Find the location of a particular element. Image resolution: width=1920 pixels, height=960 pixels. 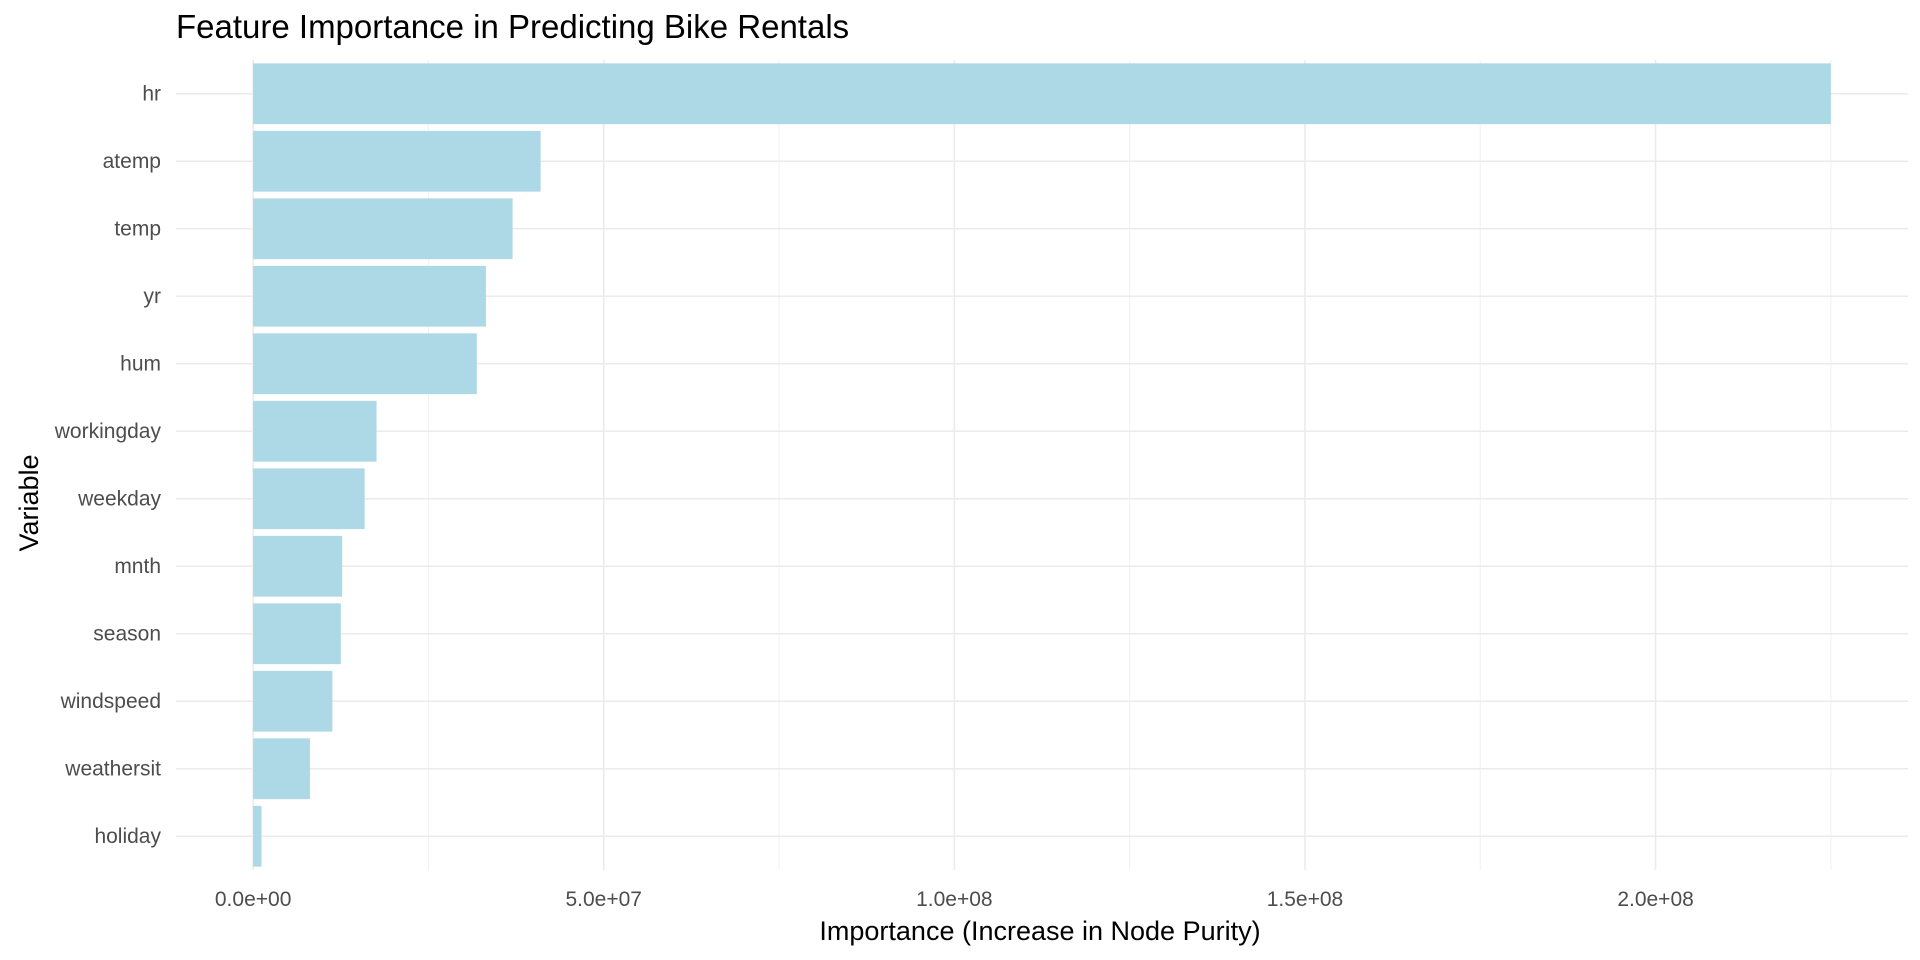

bar-atemp is located at coordinates (397, 161).